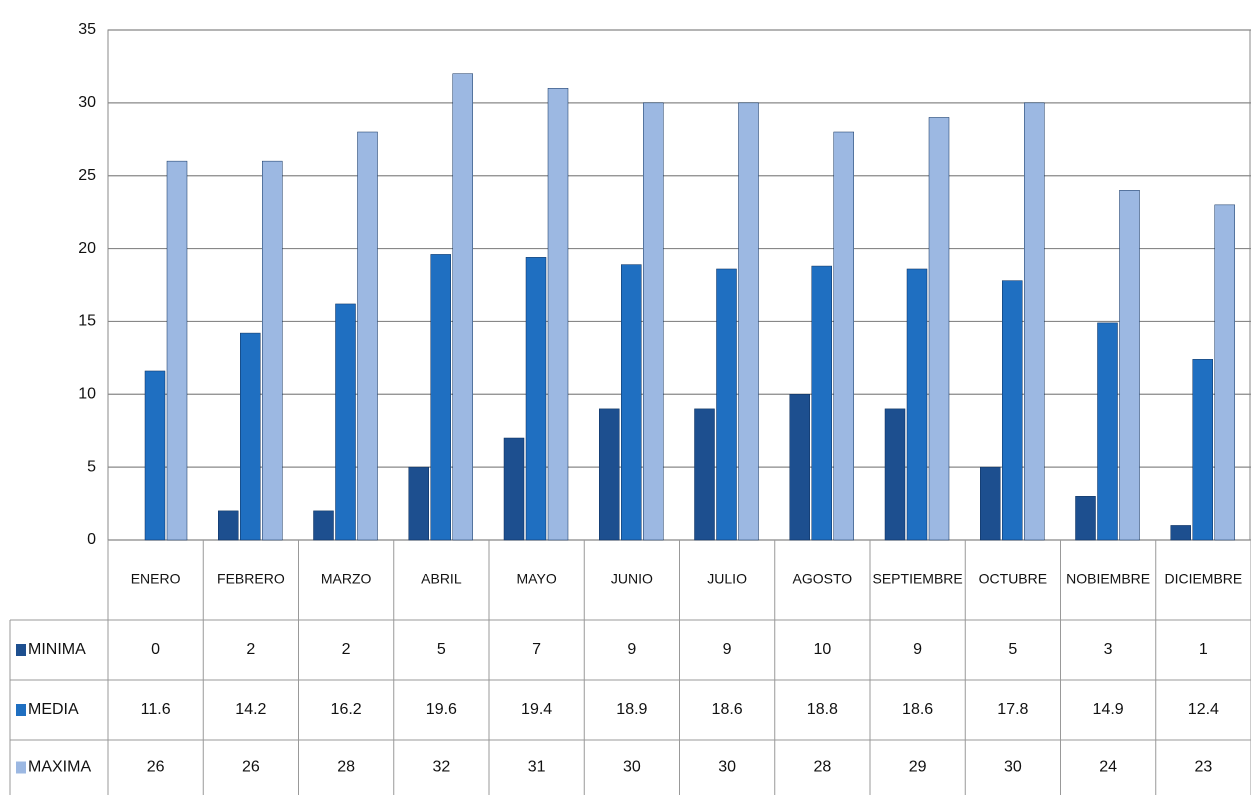  I want to click on legend-label: MEDIA, so click(53, 709).